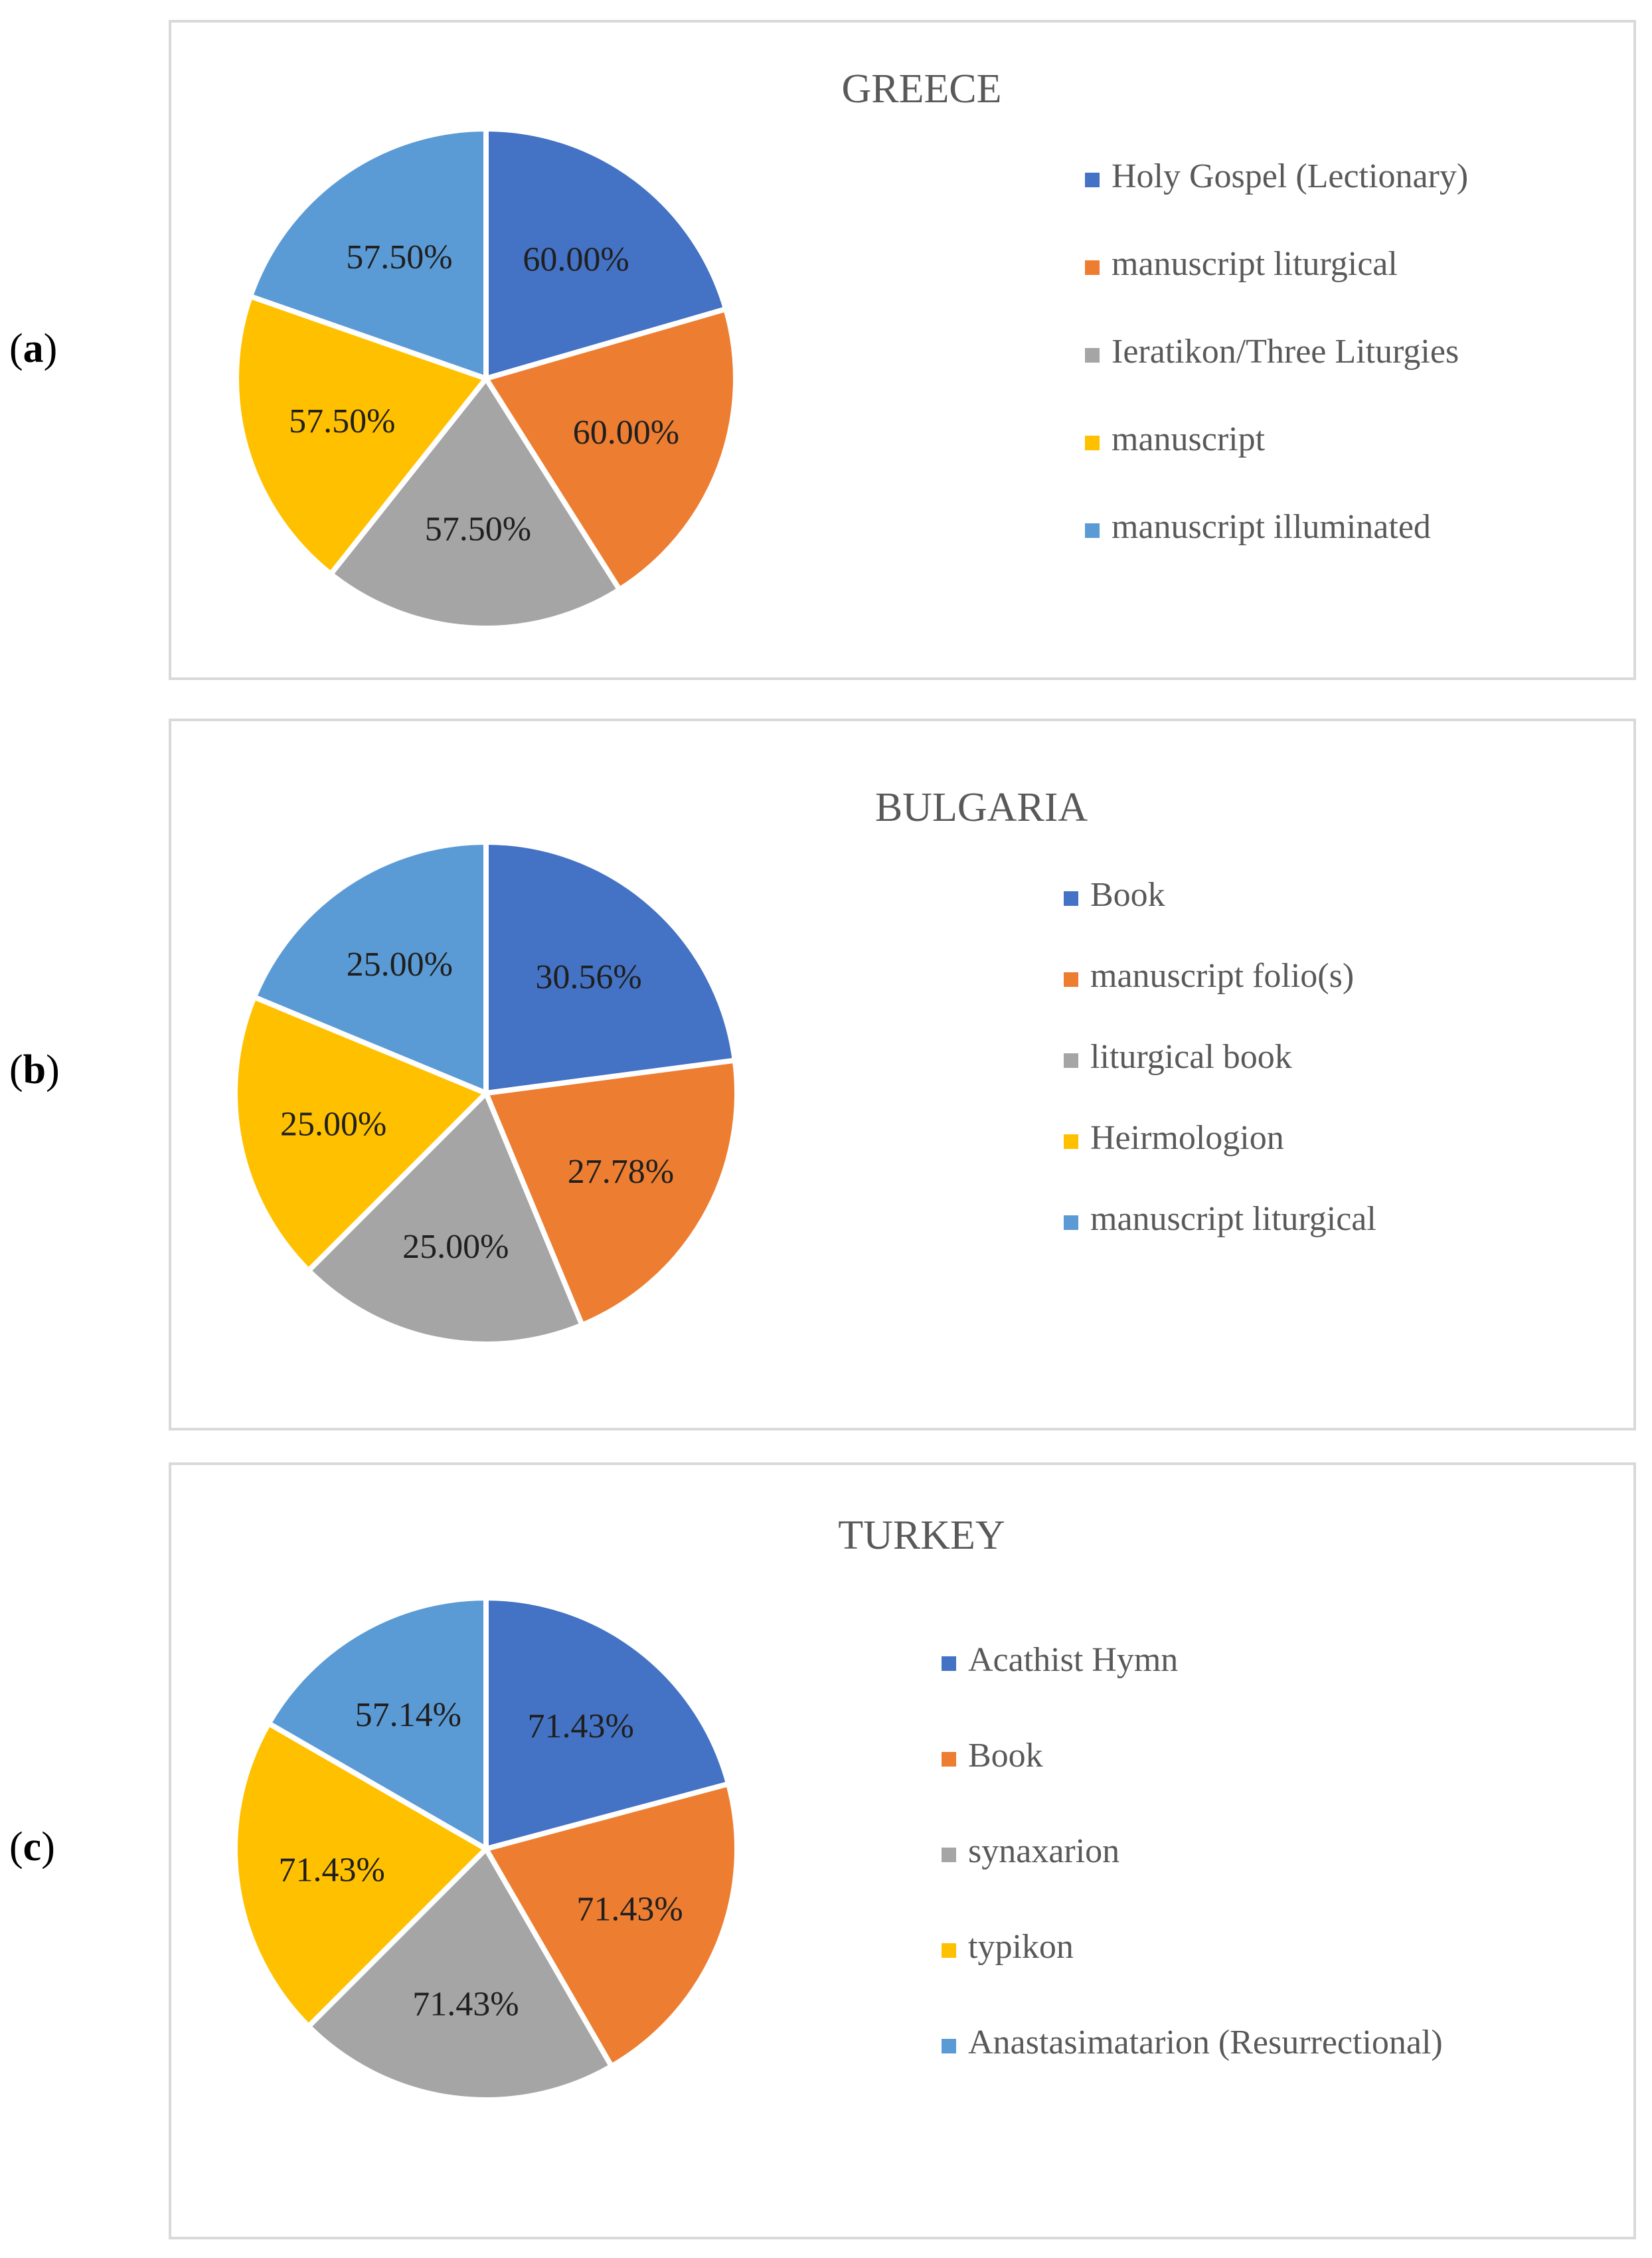  What do you see at coordinates (1222, 976) in the screenshot?
I see `legend-label-bulgaria-manuscript-folio-s: manuscript folio(s)` at bounding box center [1222, 976].